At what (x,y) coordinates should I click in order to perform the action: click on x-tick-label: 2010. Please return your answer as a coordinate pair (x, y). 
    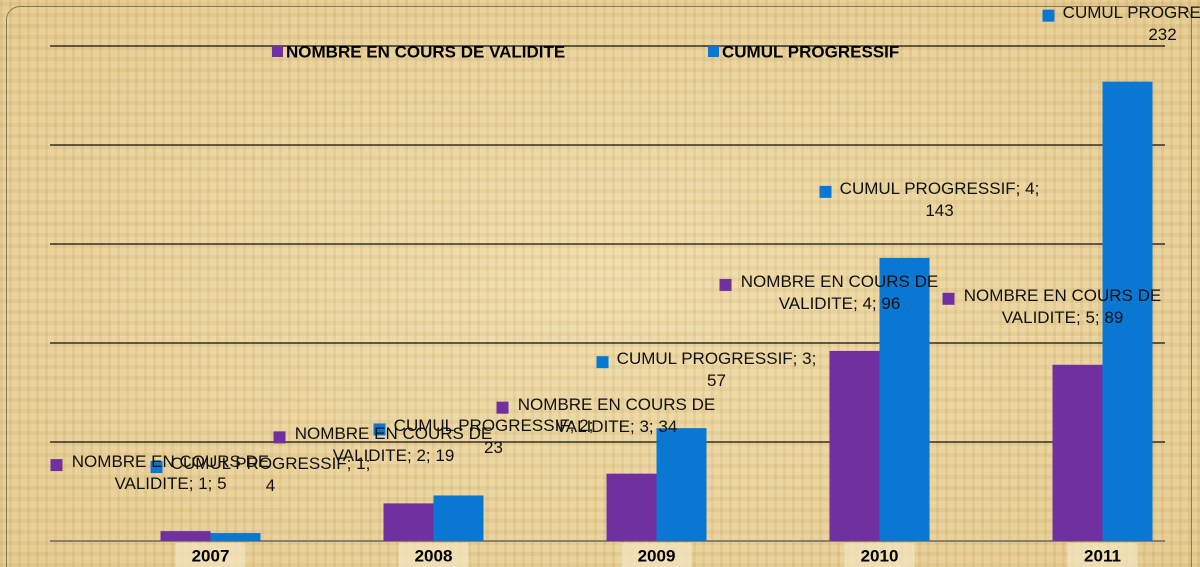
    Looking at the image, I should click on (880, 555).